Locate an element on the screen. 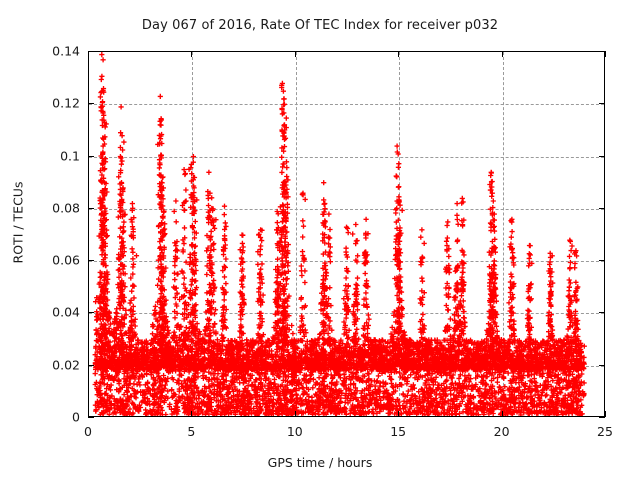 Image resolution: width=640 pixels, height=480 pixels. x-axis-label: GPS time / hours is located at coordinates (320, 462).